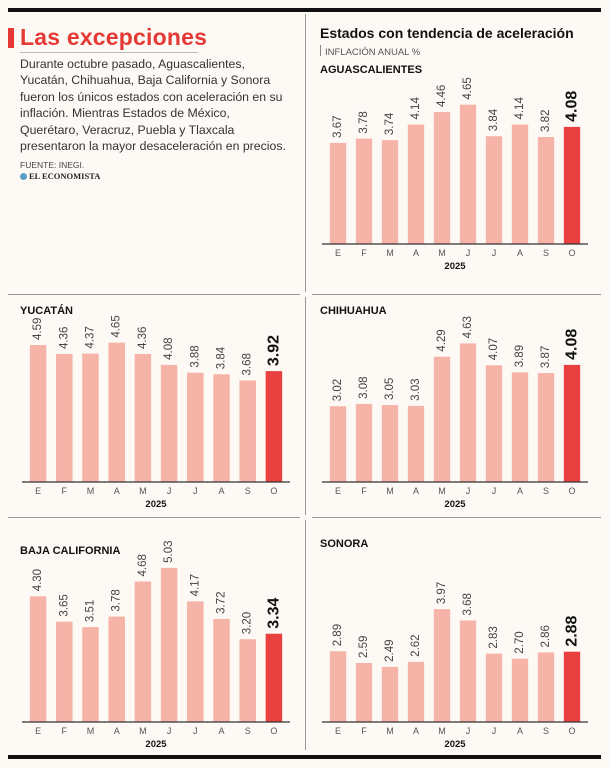  What do you see at coordinates (364, 387) in the screenshot?
I see `data-label: 3.08` at bounding box center [364, 387].